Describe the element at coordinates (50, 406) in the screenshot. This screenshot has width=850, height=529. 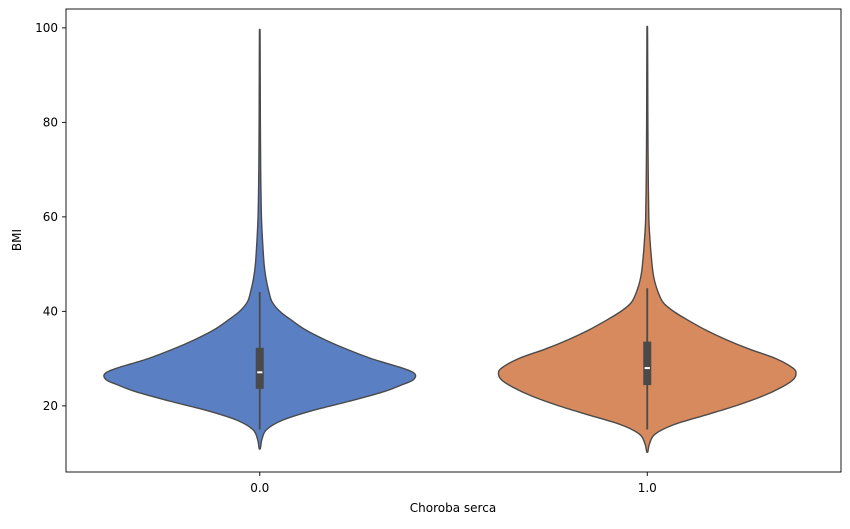
I see `y-tick-label-20: 20` at that location.